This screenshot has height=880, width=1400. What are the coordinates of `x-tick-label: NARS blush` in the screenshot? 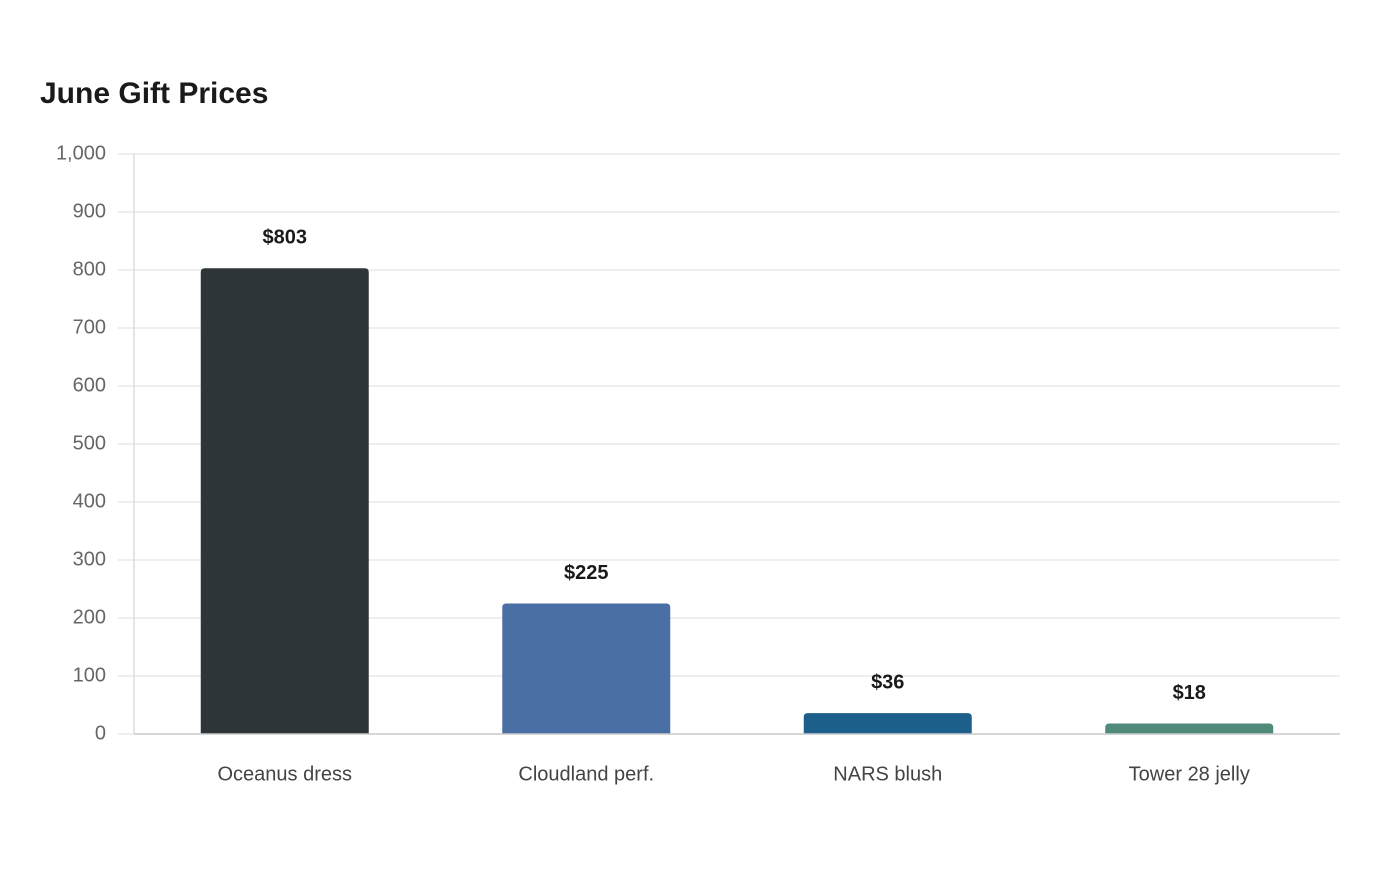 It's located at (887, 774).